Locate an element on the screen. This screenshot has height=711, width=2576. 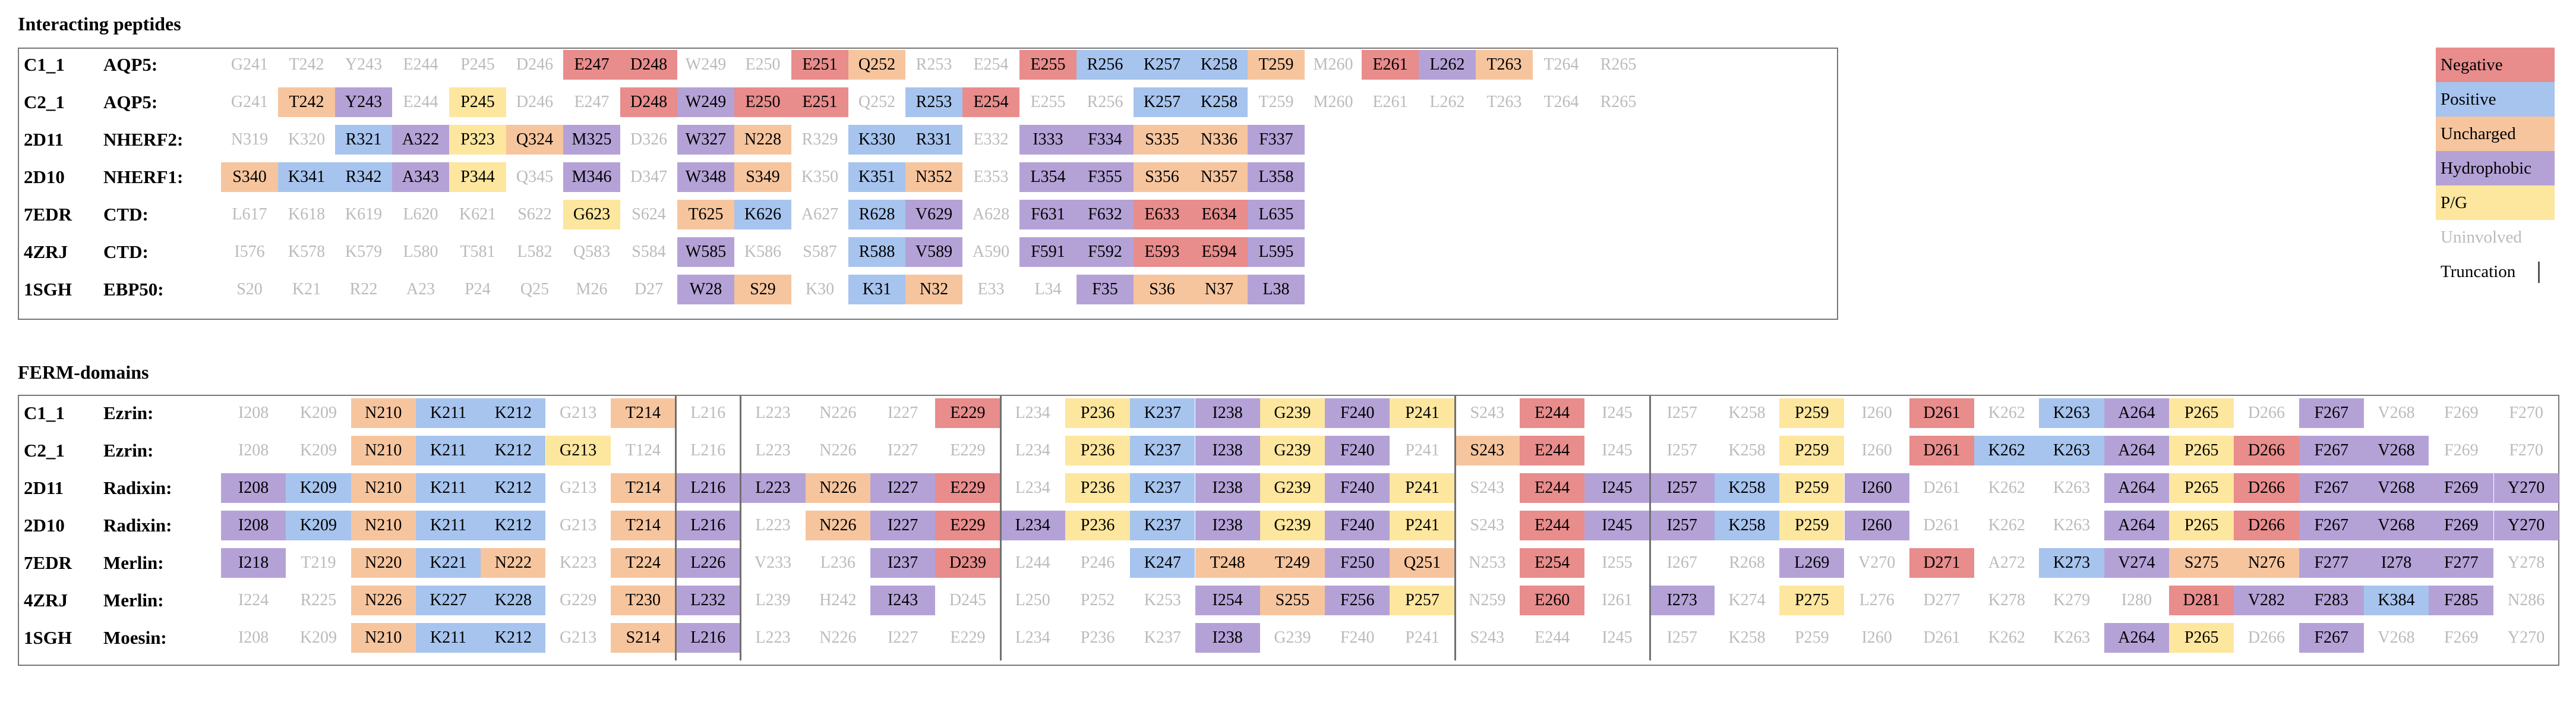
residue-cell: E244 is located at coordinates (1552, 637).